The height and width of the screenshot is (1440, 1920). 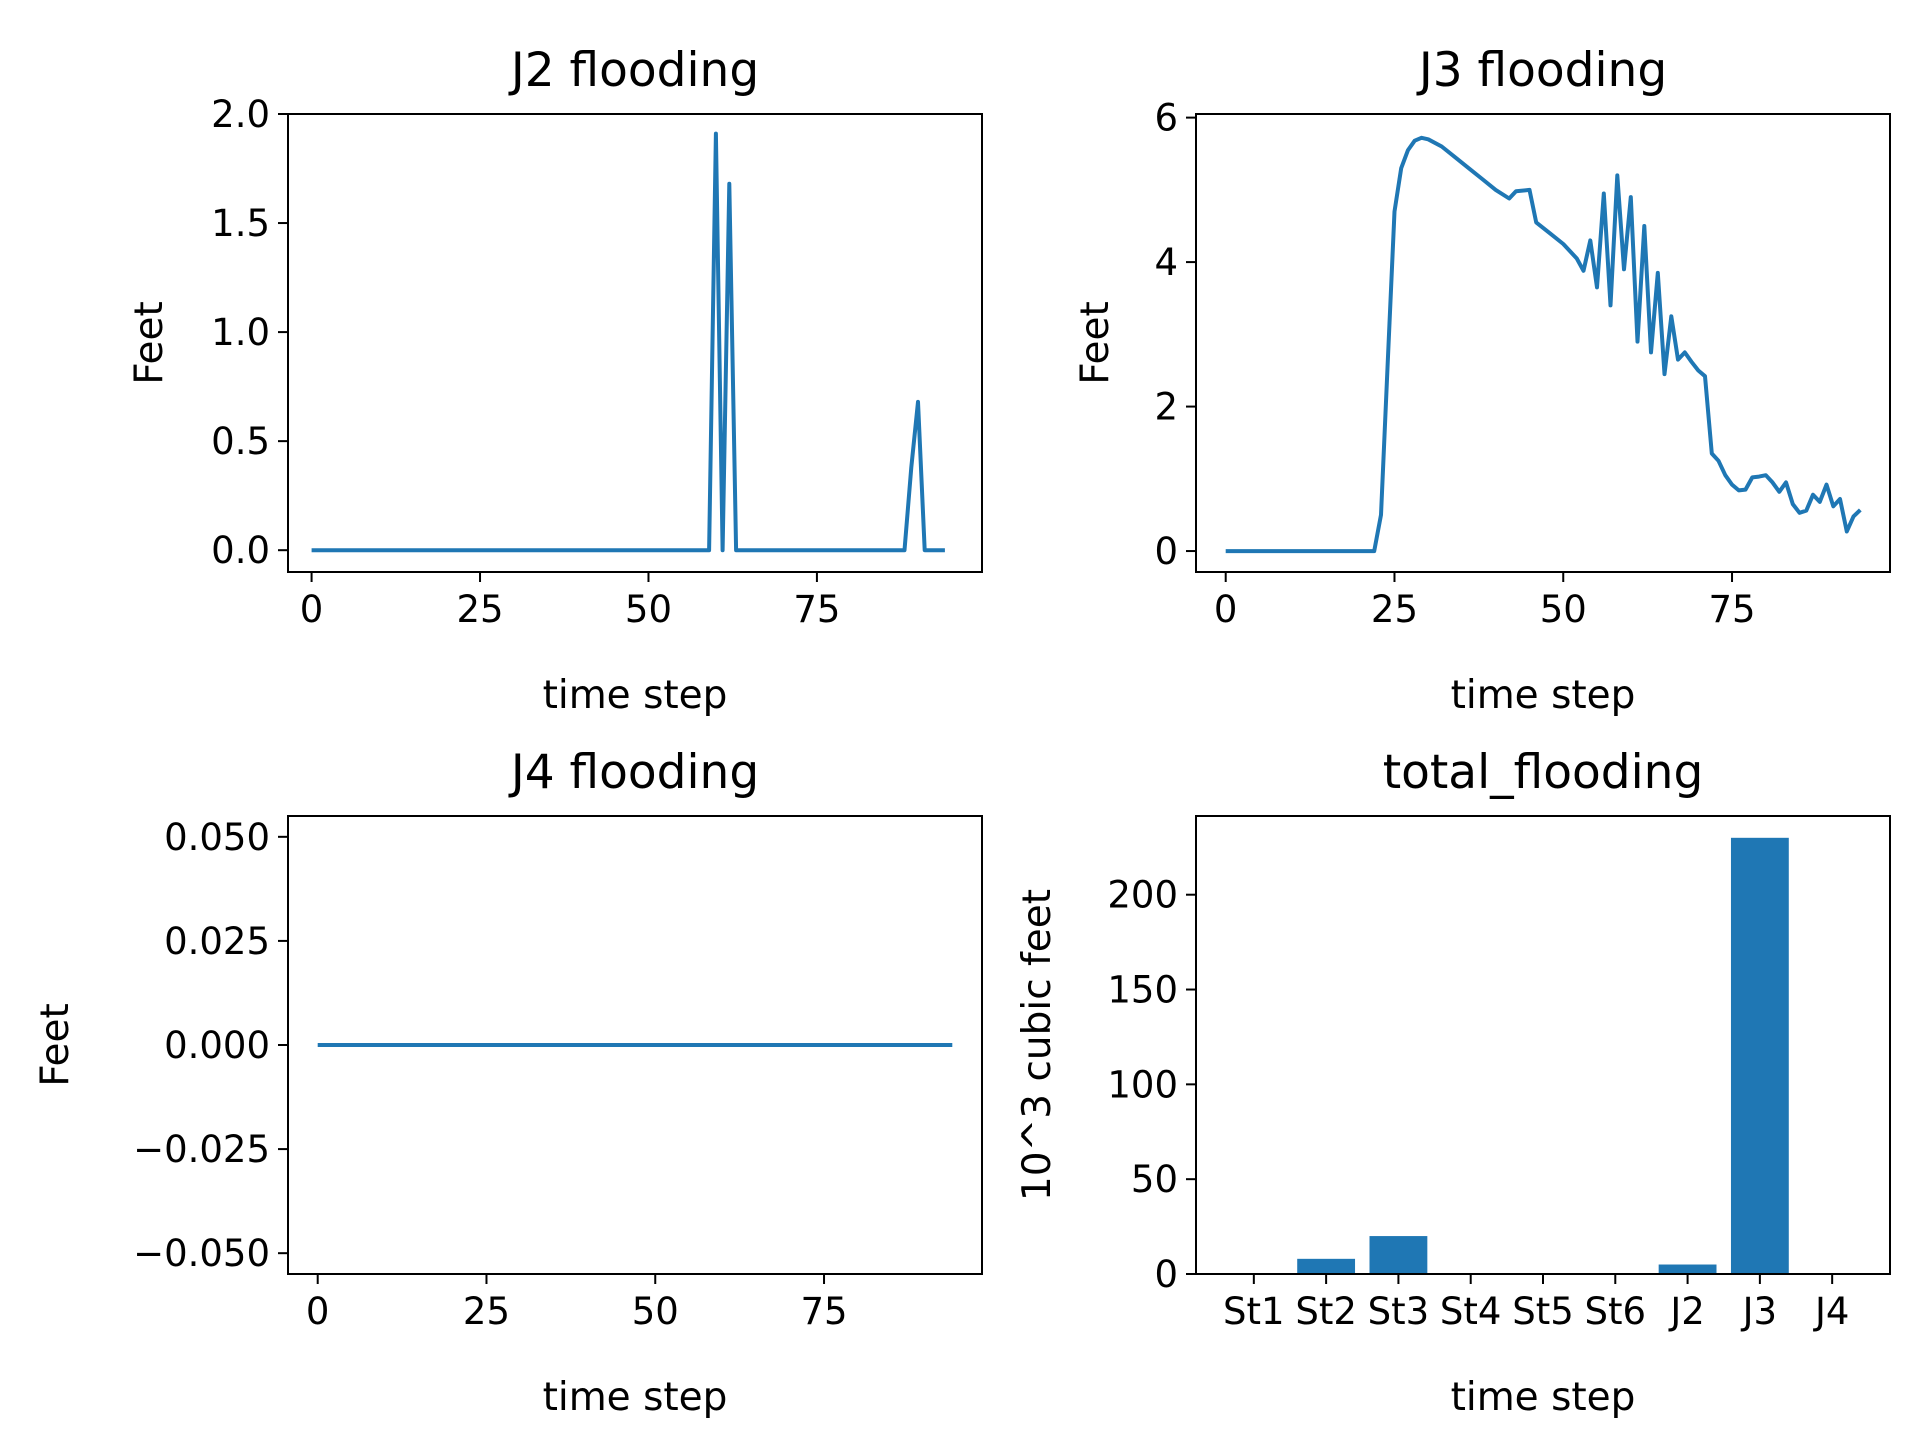 What do you see at coordinates (1616, 1311) in the screenshot?
I see `x-tick-label: St6` at bounding box center [1616, 1311].